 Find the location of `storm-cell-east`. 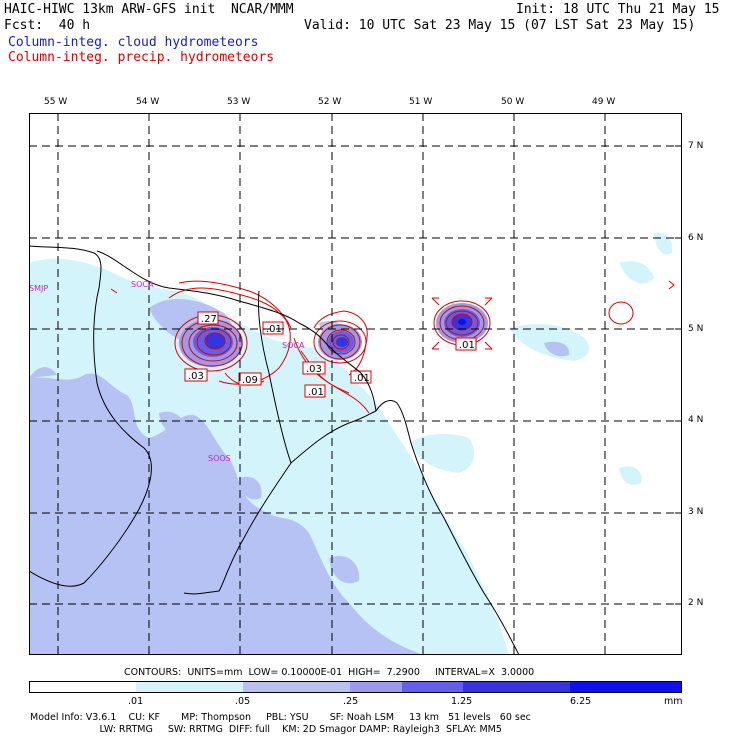

storm-cell-east is located at coordinates (462, 323).